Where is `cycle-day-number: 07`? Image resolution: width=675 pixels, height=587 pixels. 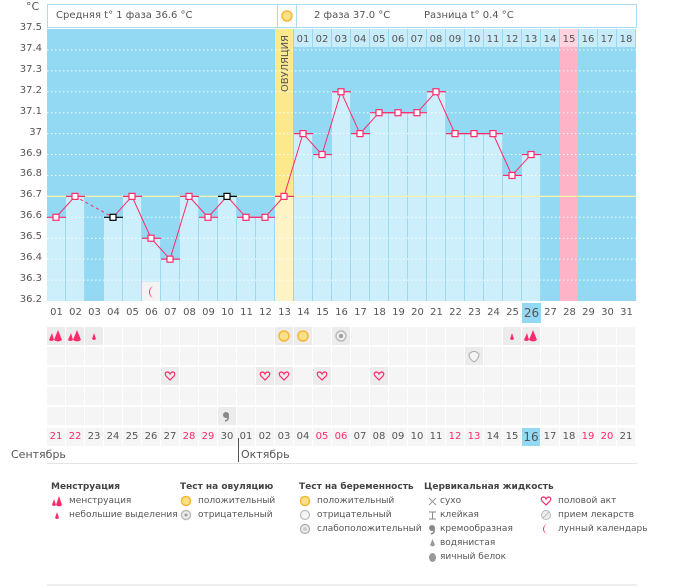 cycle-day-number: 07 is located at coordinates (170, 312).